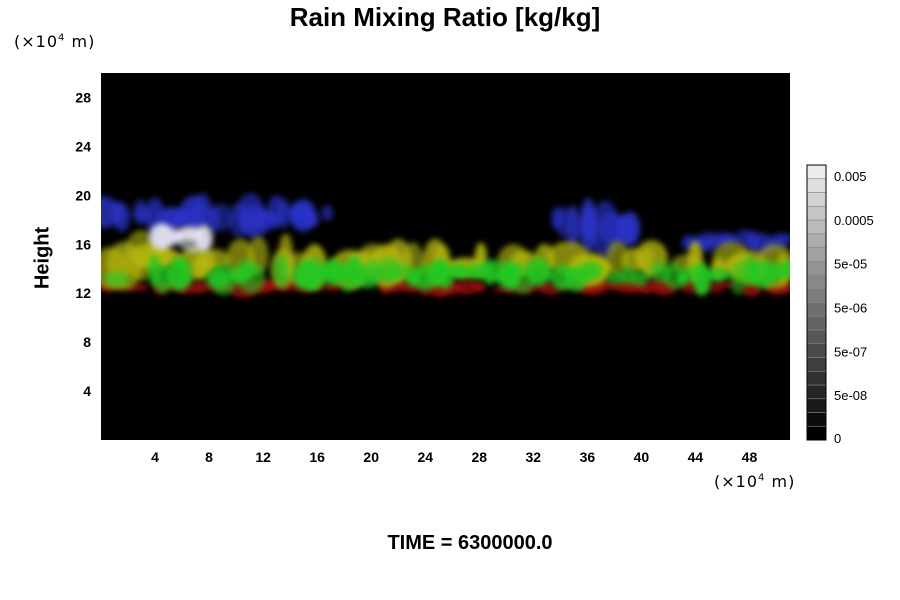 The image size is (900, 600). Describe the element at coordinates (55, 41) in the screenshot. I see `y-unit-label: (×104 m)` at that location.